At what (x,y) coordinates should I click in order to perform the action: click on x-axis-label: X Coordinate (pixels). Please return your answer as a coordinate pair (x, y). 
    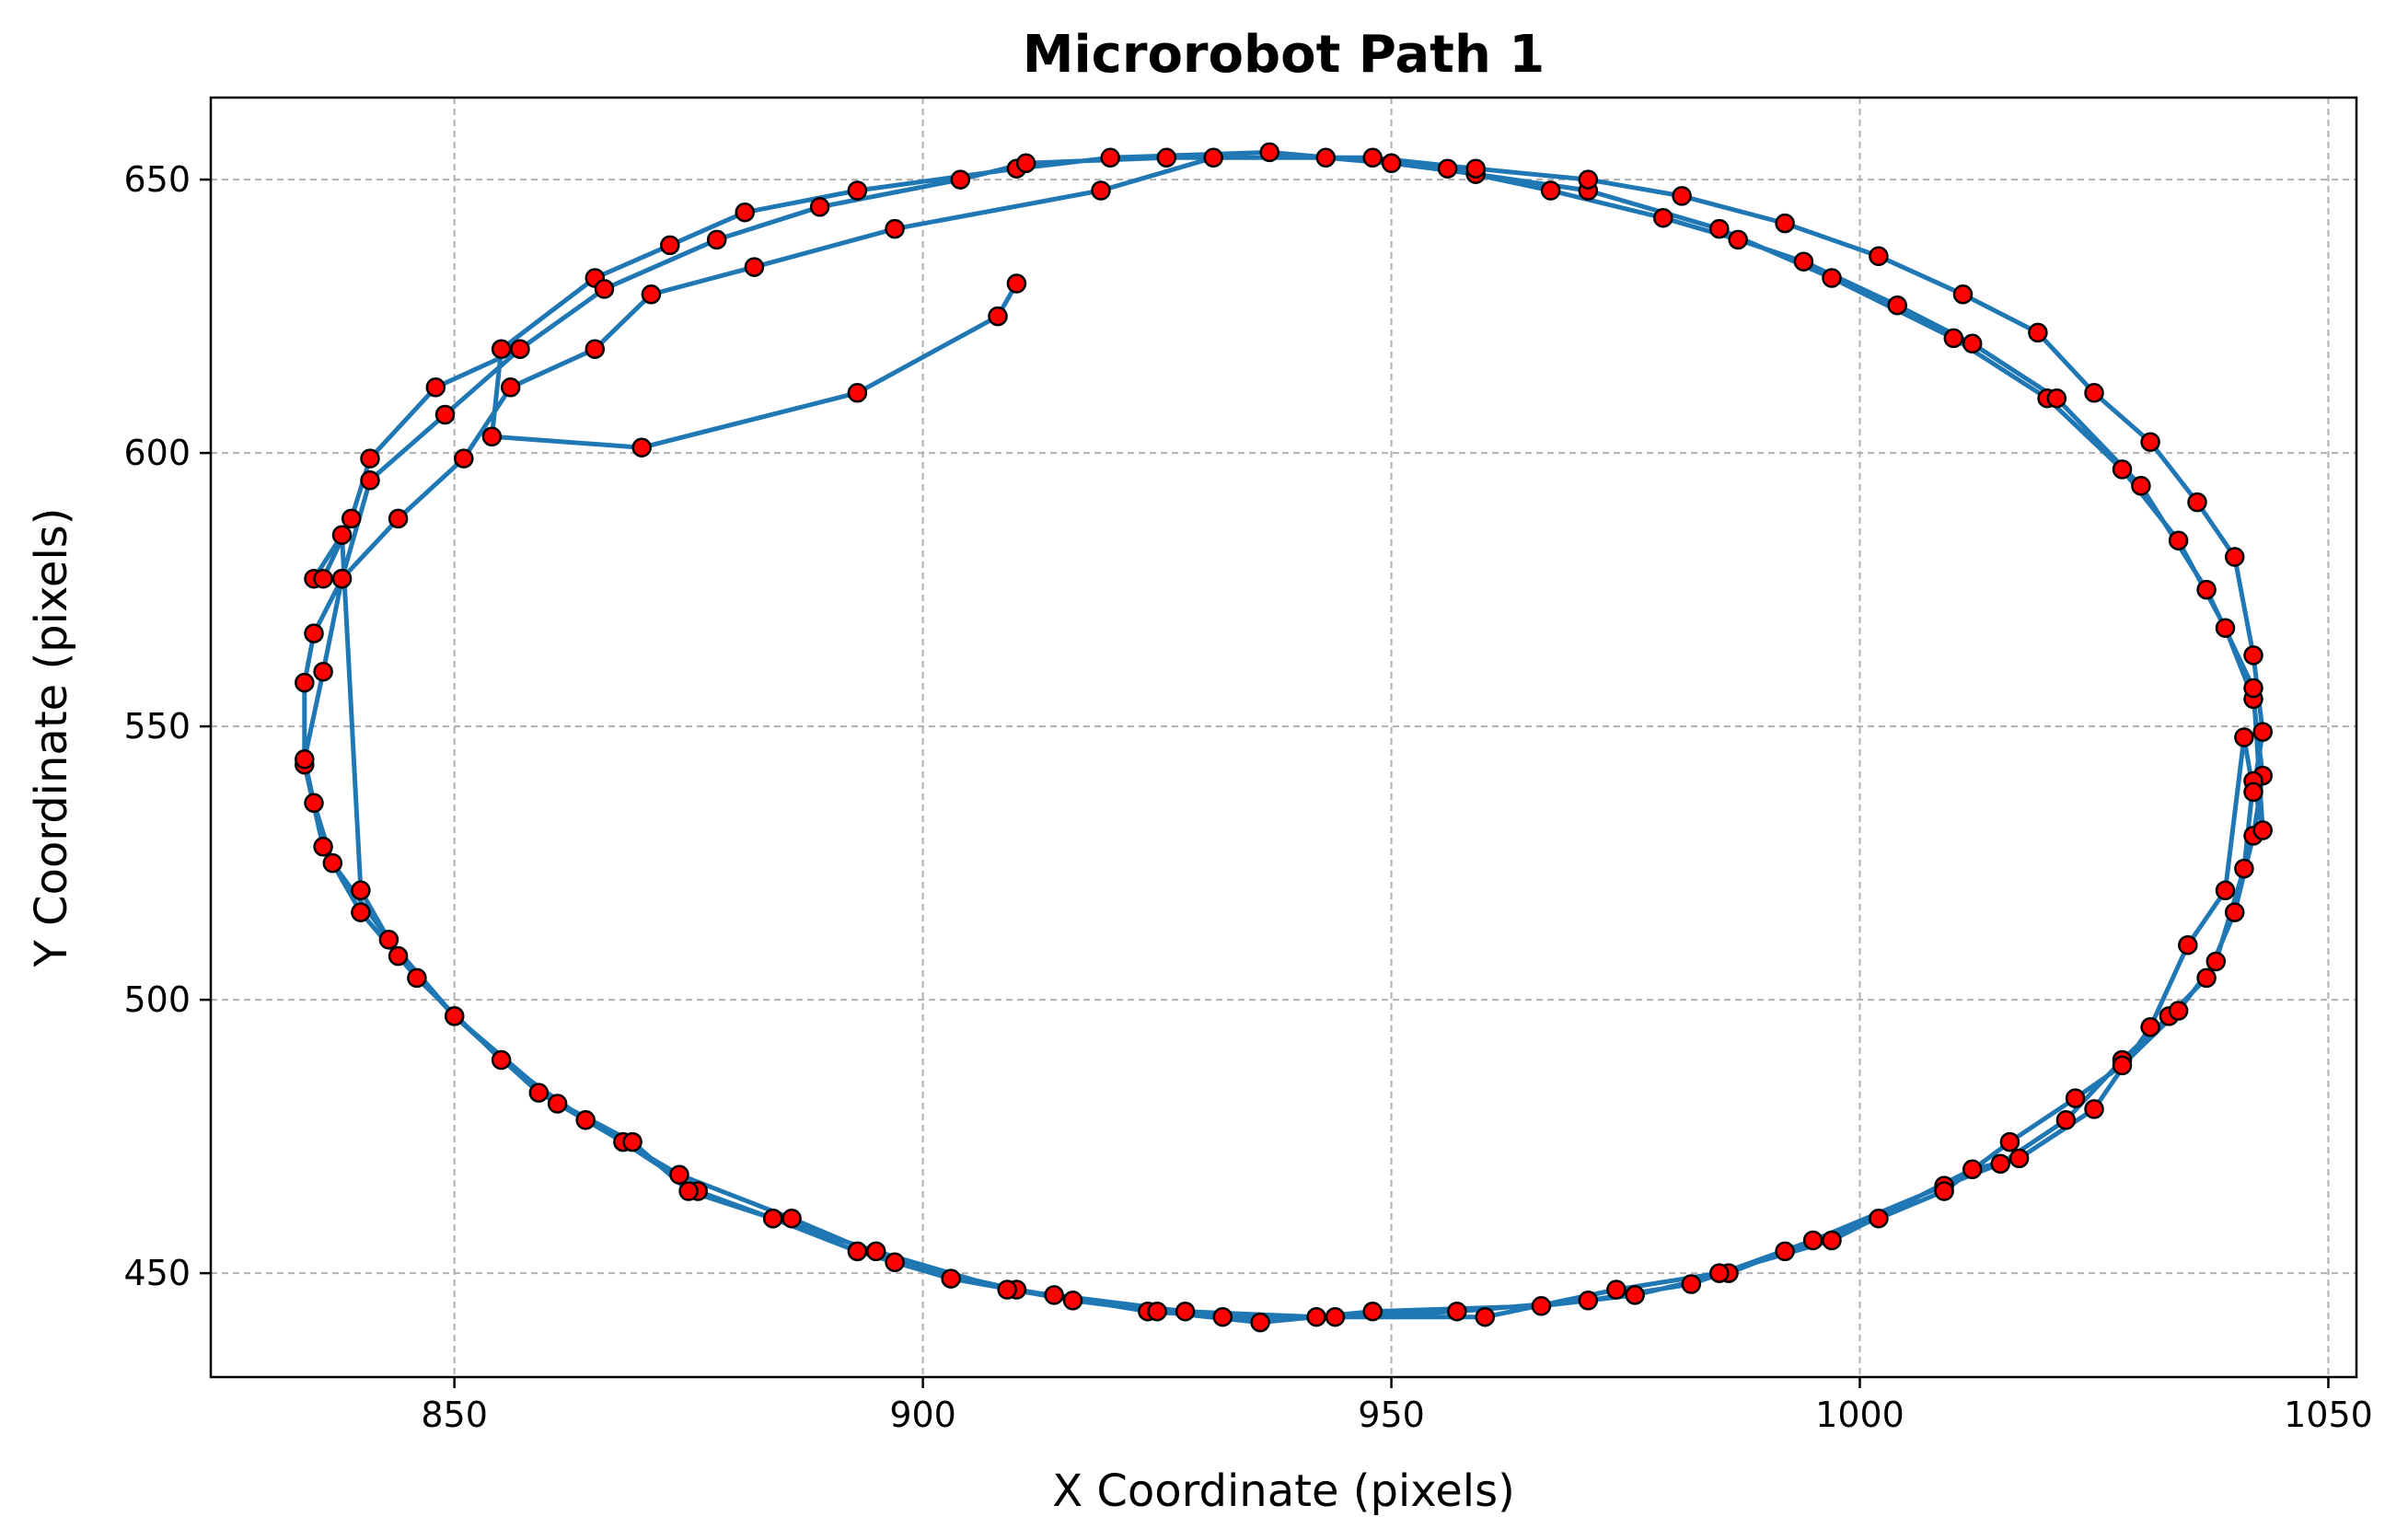
    Looking at the image, I should click on (1283, 1491).